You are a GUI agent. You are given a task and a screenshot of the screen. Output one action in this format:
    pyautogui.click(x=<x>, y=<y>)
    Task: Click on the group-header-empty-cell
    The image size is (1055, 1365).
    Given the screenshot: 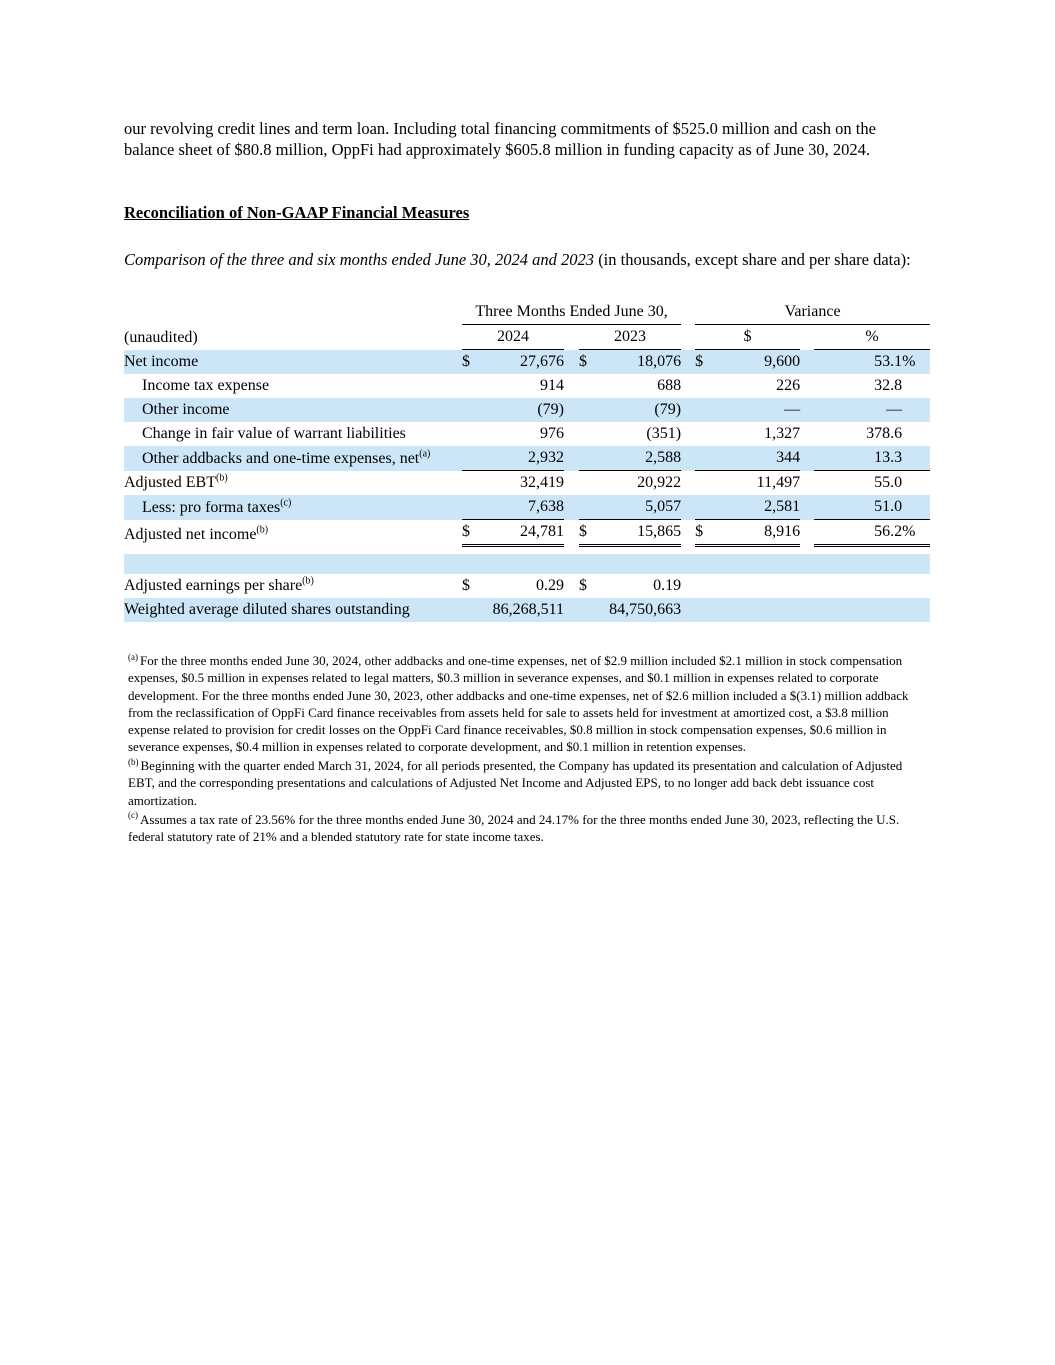 What is the action you would take?
    pyautogui.click(x=293, y=312)
    